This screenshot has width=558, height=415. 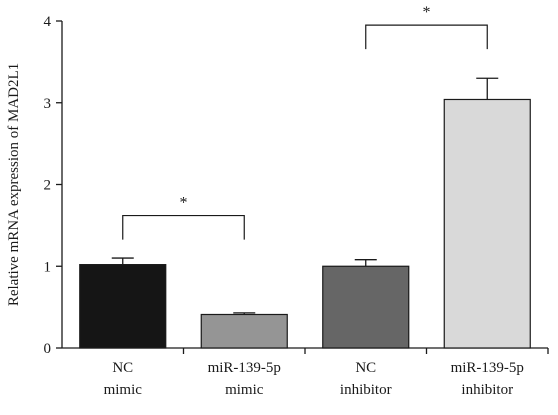 What do you see at coordinates (487, 379) in the screenshot?
I see `x-tick-label: miR-139-5p inhibitor` at bounding box center [487, 379].